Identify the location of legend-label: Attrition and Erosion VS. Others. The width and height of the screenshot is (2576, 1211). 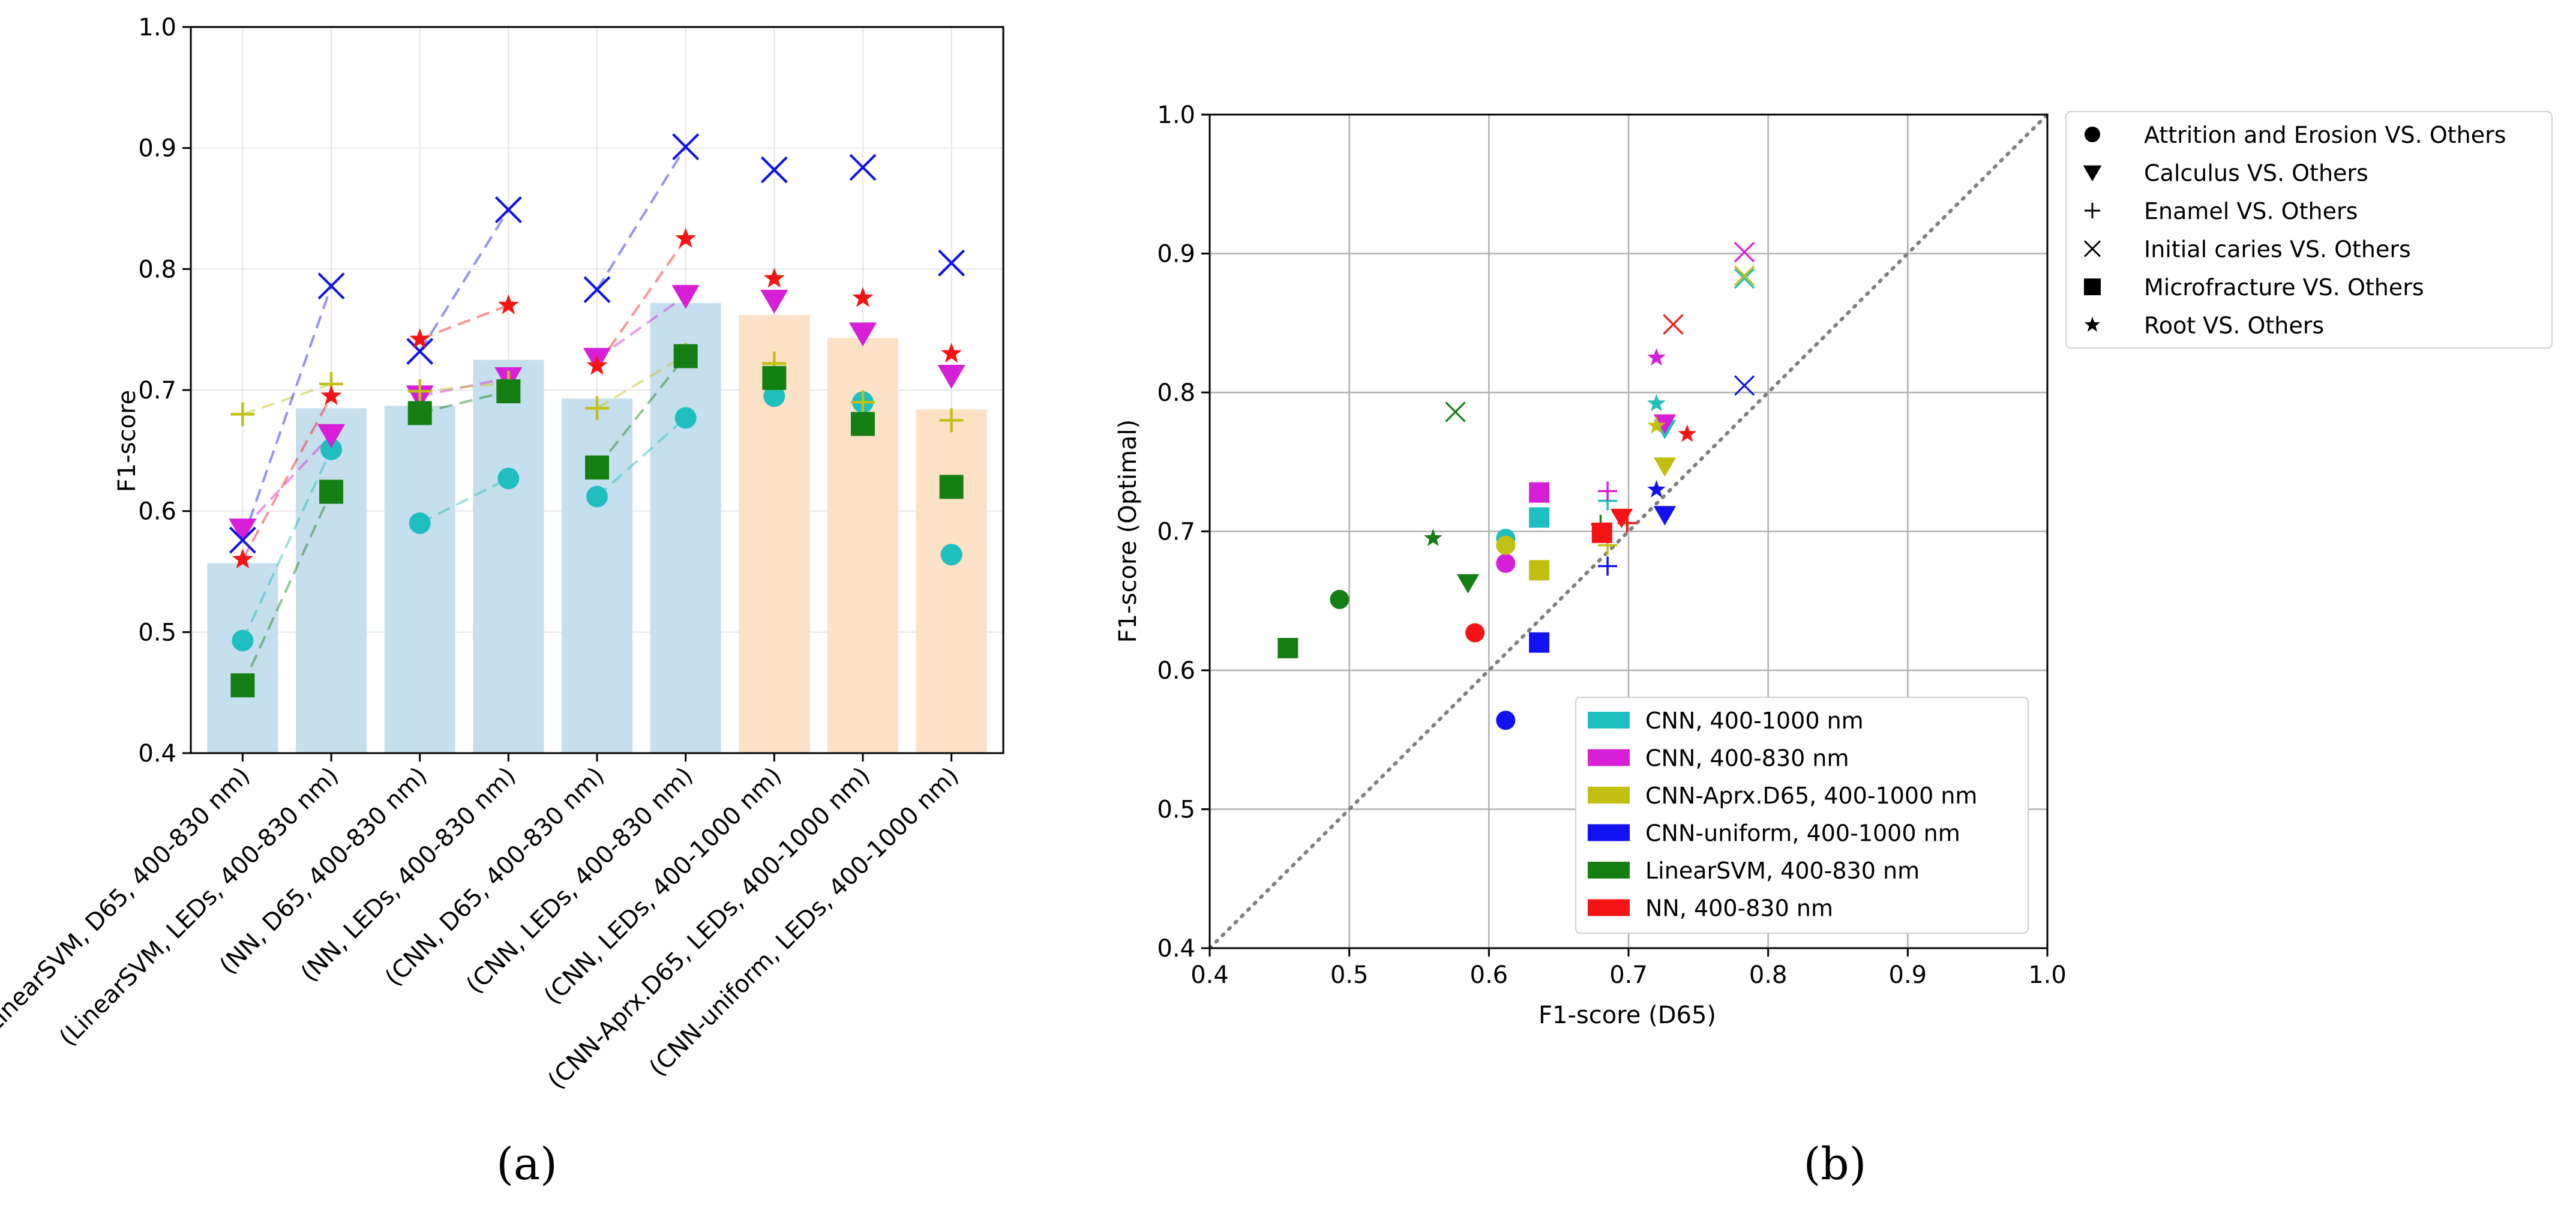
(2325, 135).